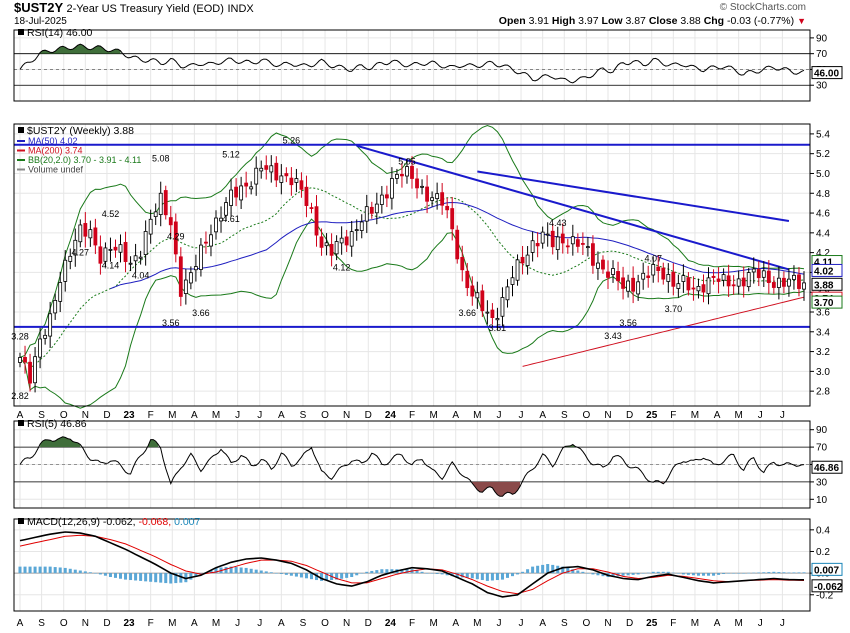  What do you see at coordinates (21, 423) in the screenshot?
I see `rsi5-legend-swatch` at bounding box center [21, 423].